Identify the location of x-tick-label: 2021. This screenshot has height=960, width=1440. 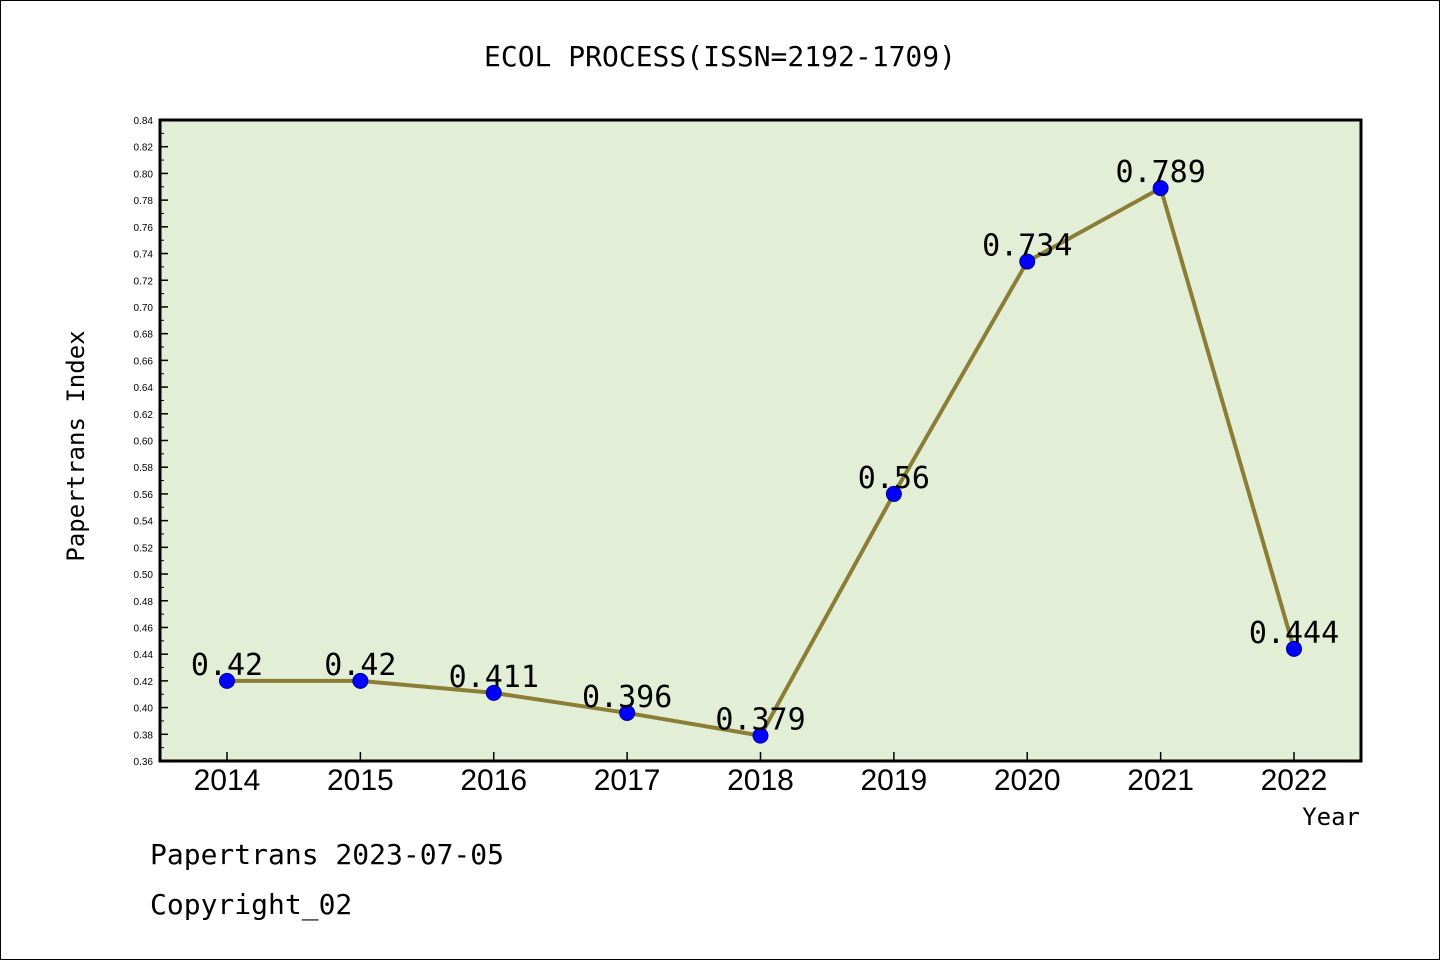
(1160, 780).